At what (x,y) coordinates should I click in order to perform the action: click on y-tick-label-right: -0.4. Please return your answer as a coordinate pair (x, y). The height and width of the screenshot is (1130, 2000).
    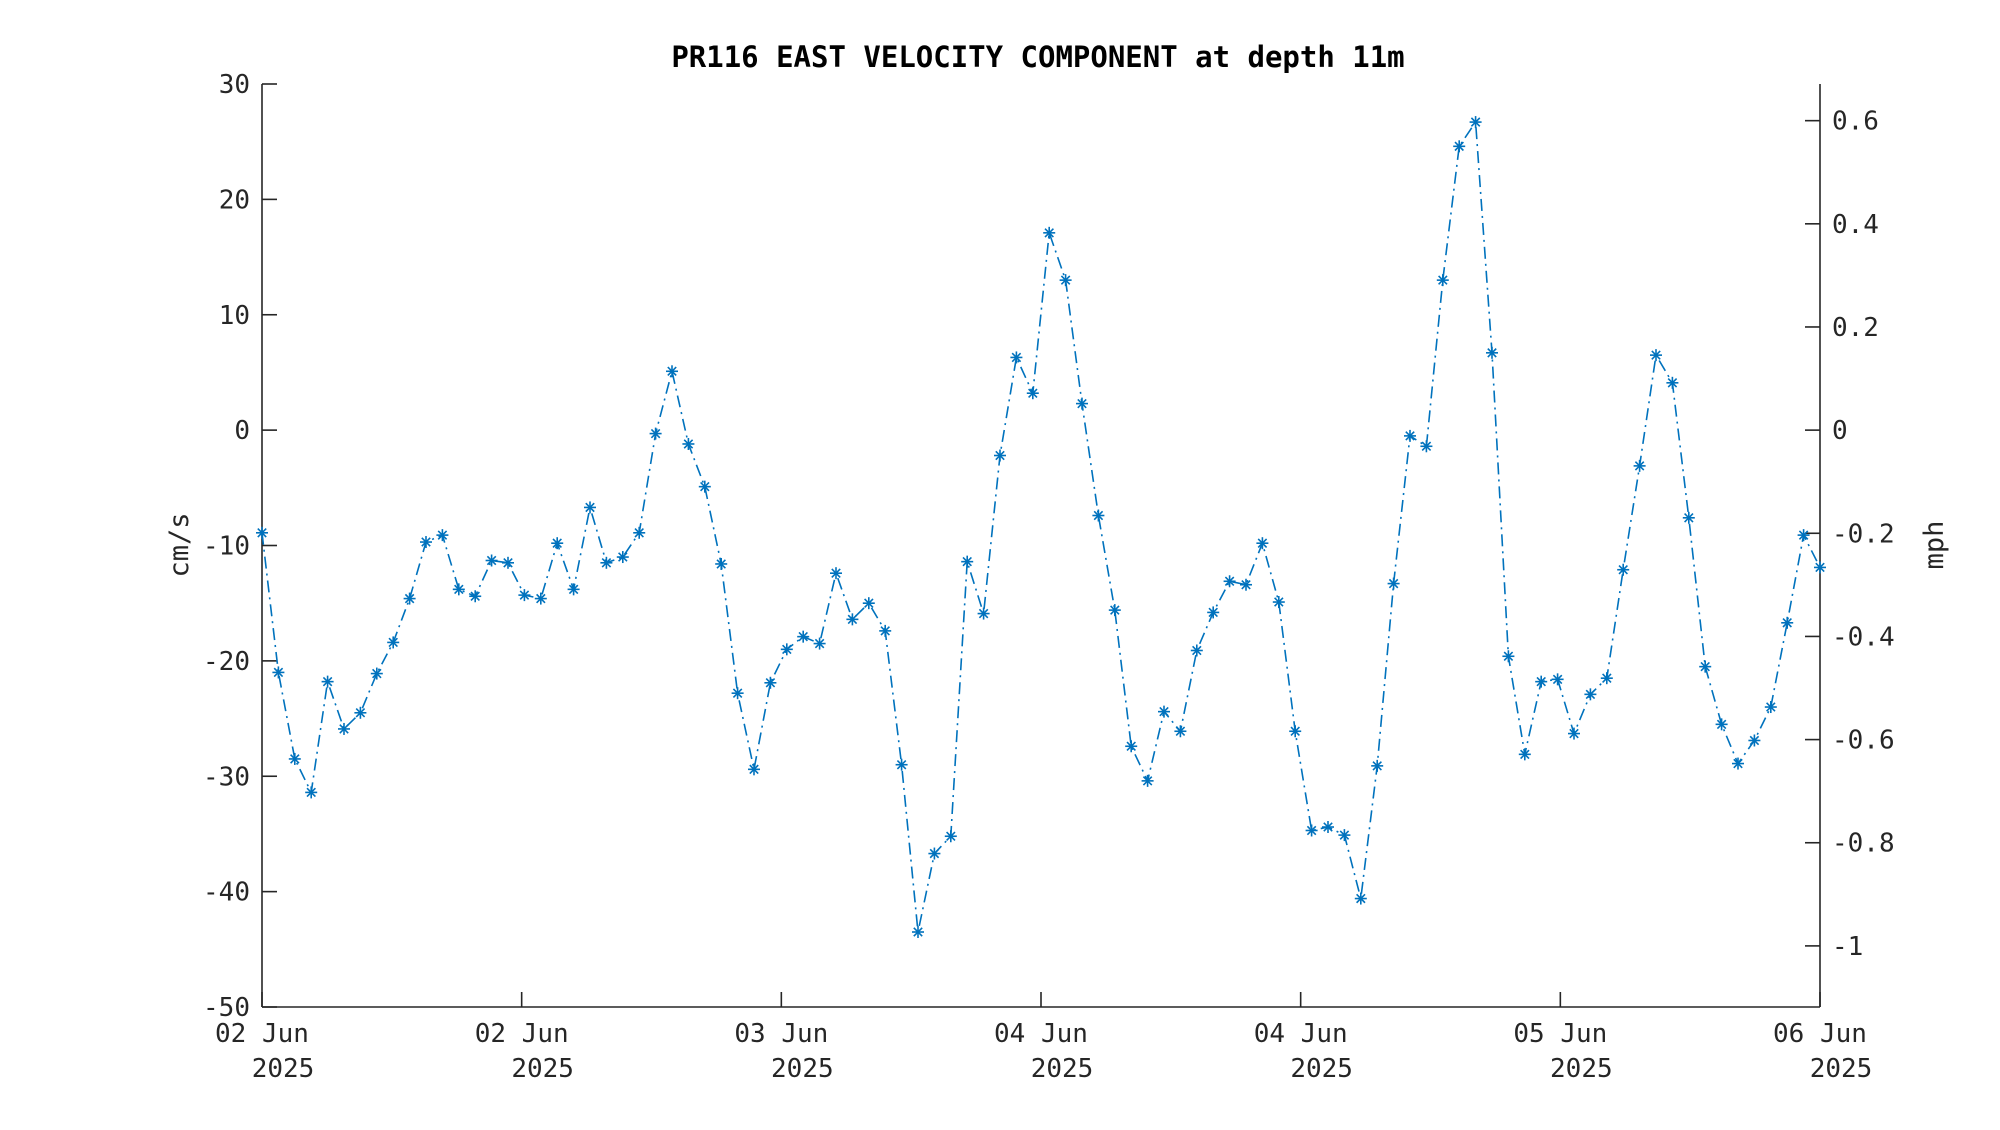
    Looking at the image, I should click on (1863, 637).